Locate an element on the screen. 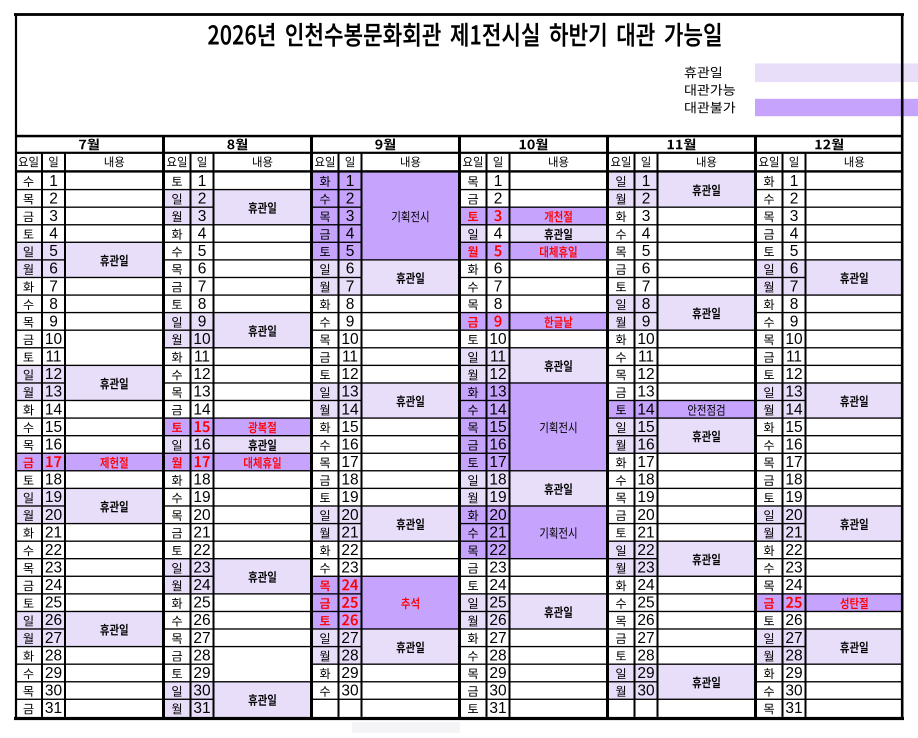 The width and height of the screenshot is (918, 738). svg-text: 13 is located at coordinates (201, 392).